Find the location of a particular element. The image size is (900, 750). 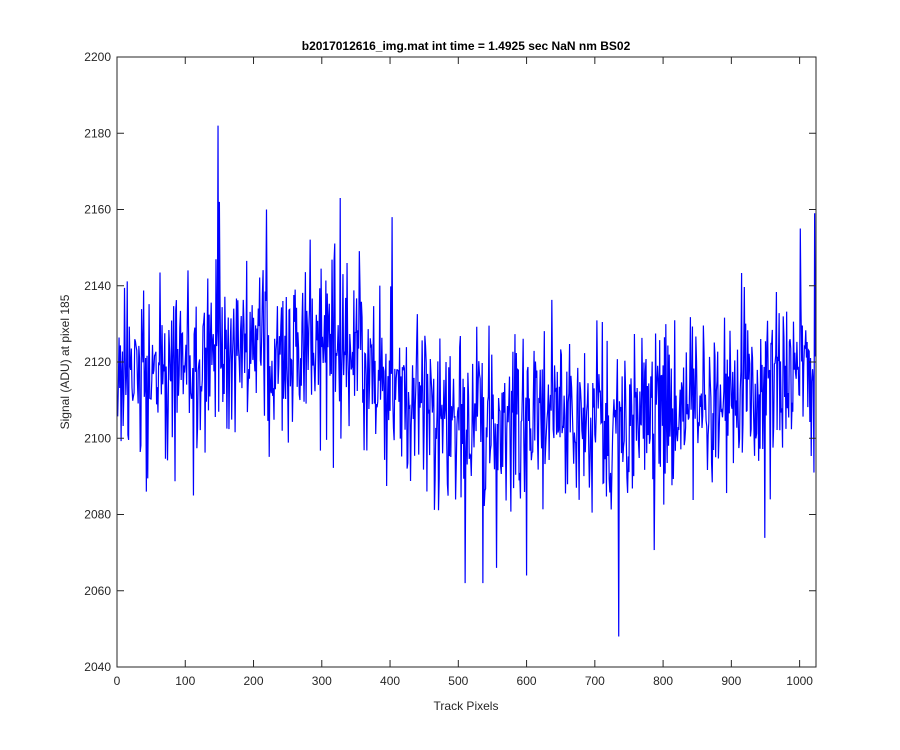

x-tick-label: 300 is located at coordinates (322, 681).